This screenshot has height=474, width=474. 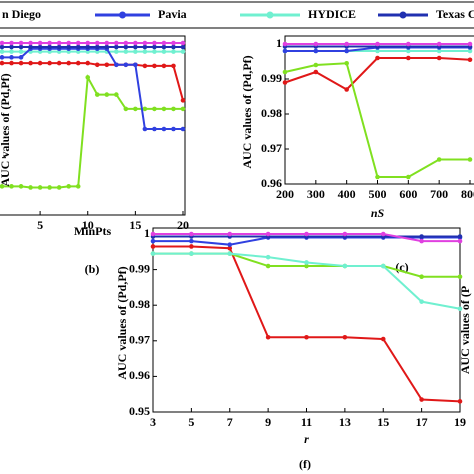 What do you see at coordinates (305, 464) in the screenshot?
I see `panel-label: (f)` at bounding box center [305, 464].